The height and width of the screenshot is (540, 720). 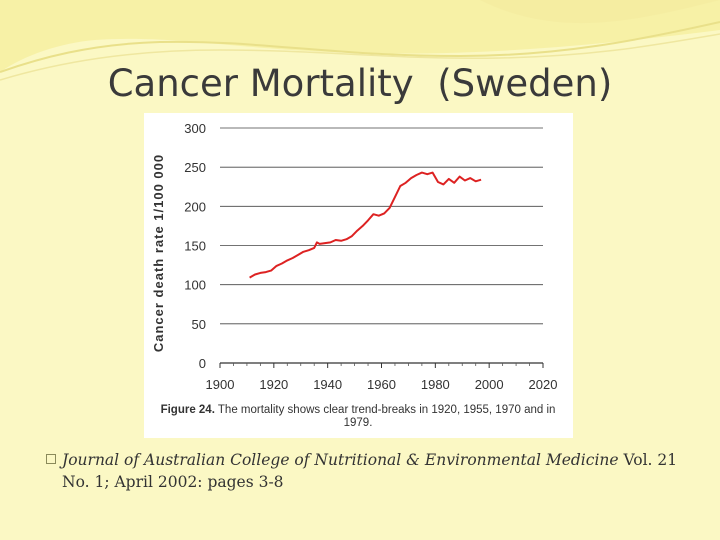 I want to click on chart-series, so click(x=365, y=225).